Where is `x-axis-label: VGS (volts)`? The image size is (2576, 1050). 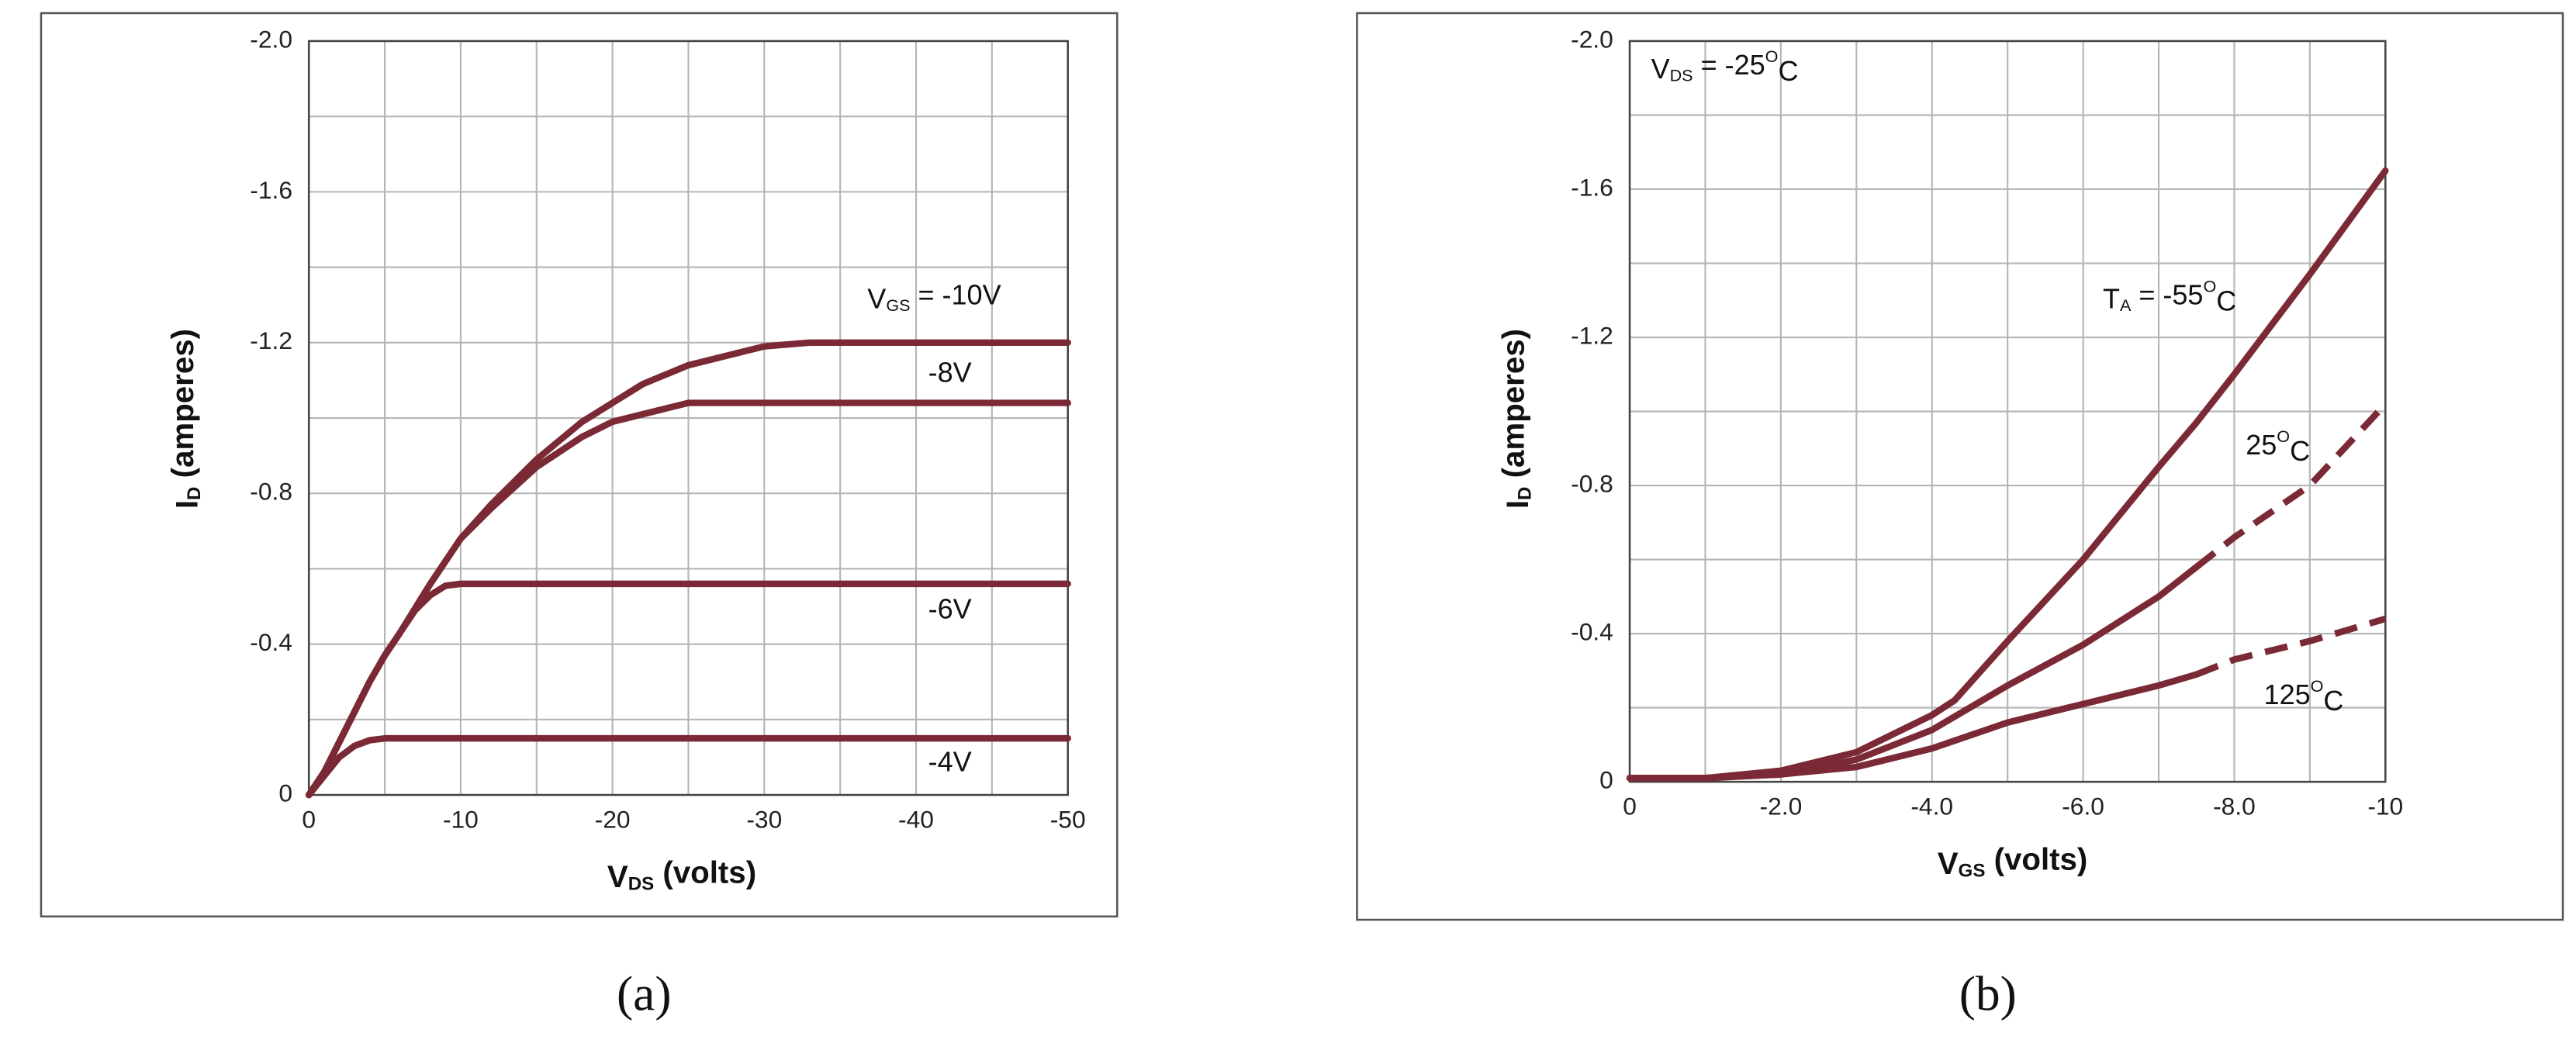 x-axis-label: VGS (volts) is located at coordinates (2013, 861).